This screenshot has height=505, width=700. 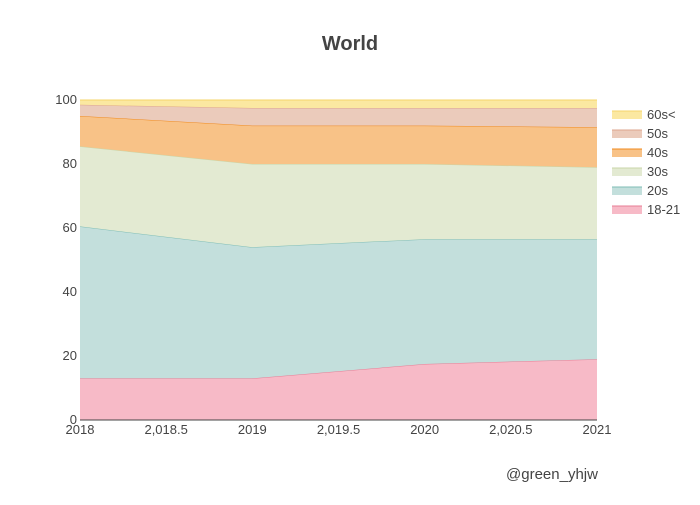 What do you see at coordinates (70, 355) in the screenshot?
I see `y-tick-label: 20` at bounding box center [70, 355].